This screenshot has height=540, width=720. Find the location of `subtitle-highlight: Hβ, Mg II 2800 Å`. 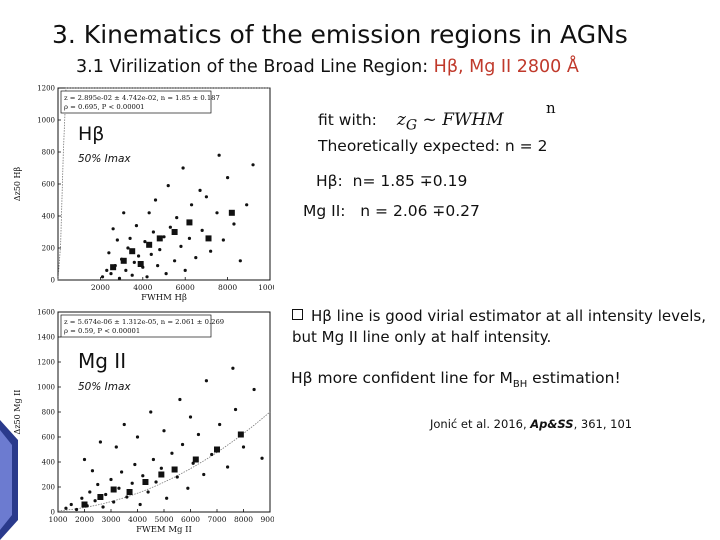

subtitle-highlight: Hβ, Mg II 2800 Å is located at coordinates (506, 67).